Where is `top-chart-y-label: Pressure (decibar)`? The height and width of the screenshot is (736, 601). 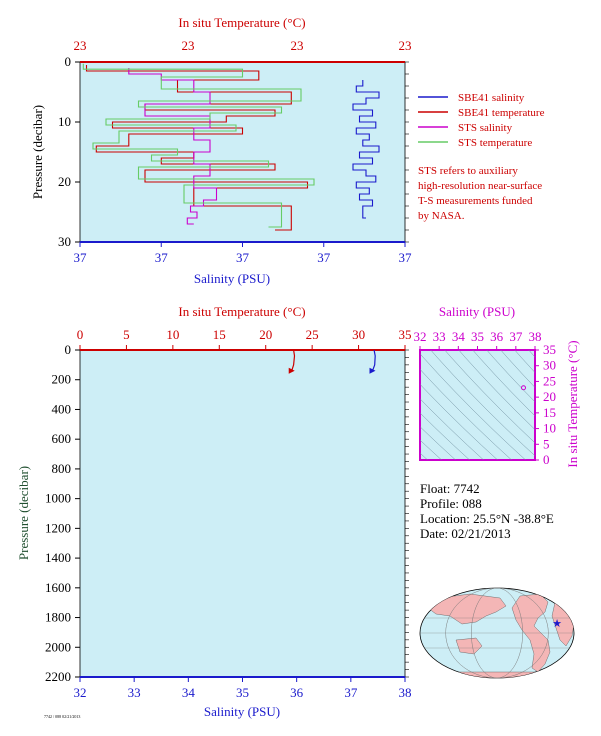
top-chart-y-label: Pressure (decibar) is located at coordinates (37, 152).